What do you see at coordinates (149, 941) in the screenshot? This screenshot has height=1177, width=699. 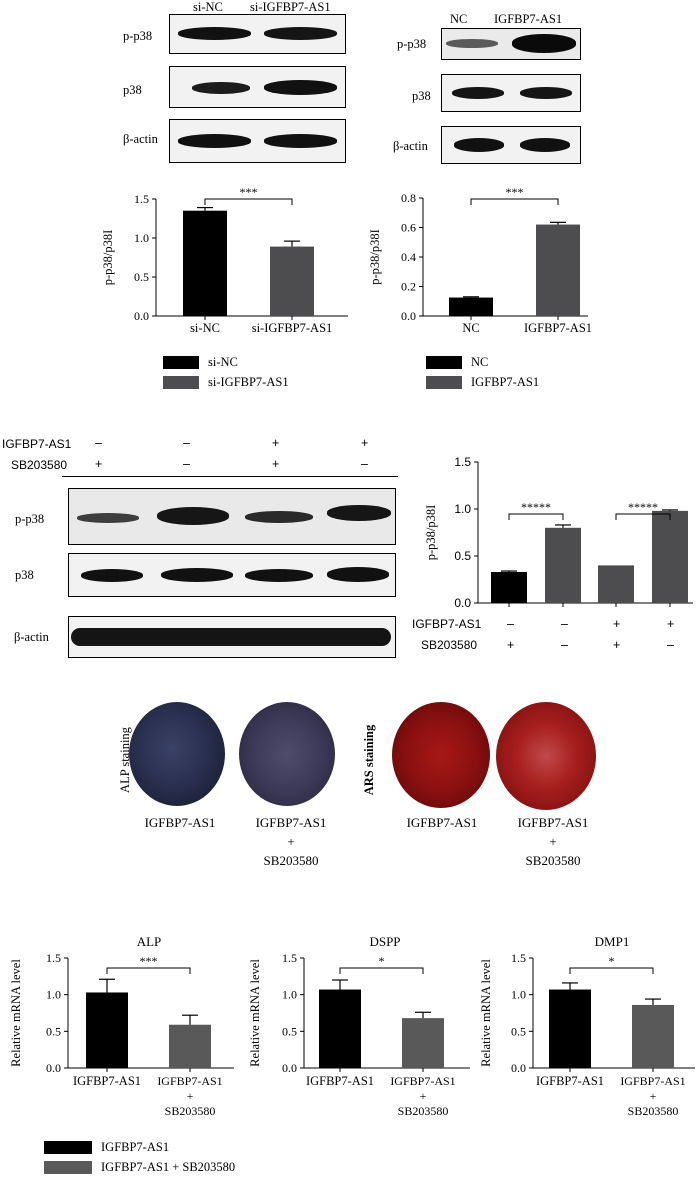 I see `chart-title: ALP` at bounding box center [149, 941].